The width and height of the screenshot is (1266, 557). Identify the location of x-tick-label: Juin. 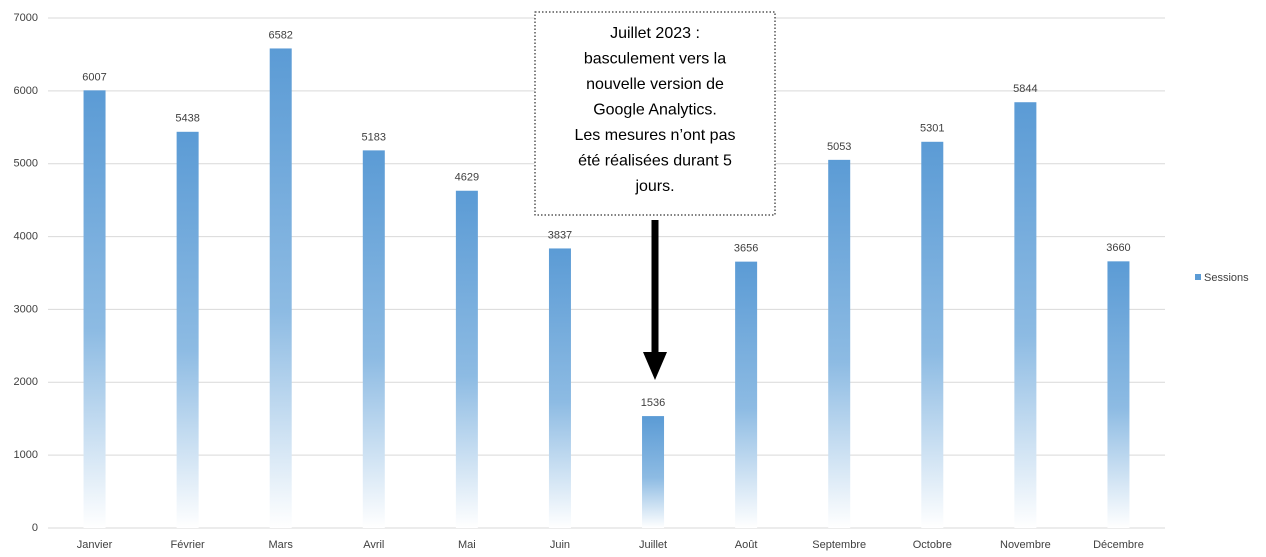
(560, 545).